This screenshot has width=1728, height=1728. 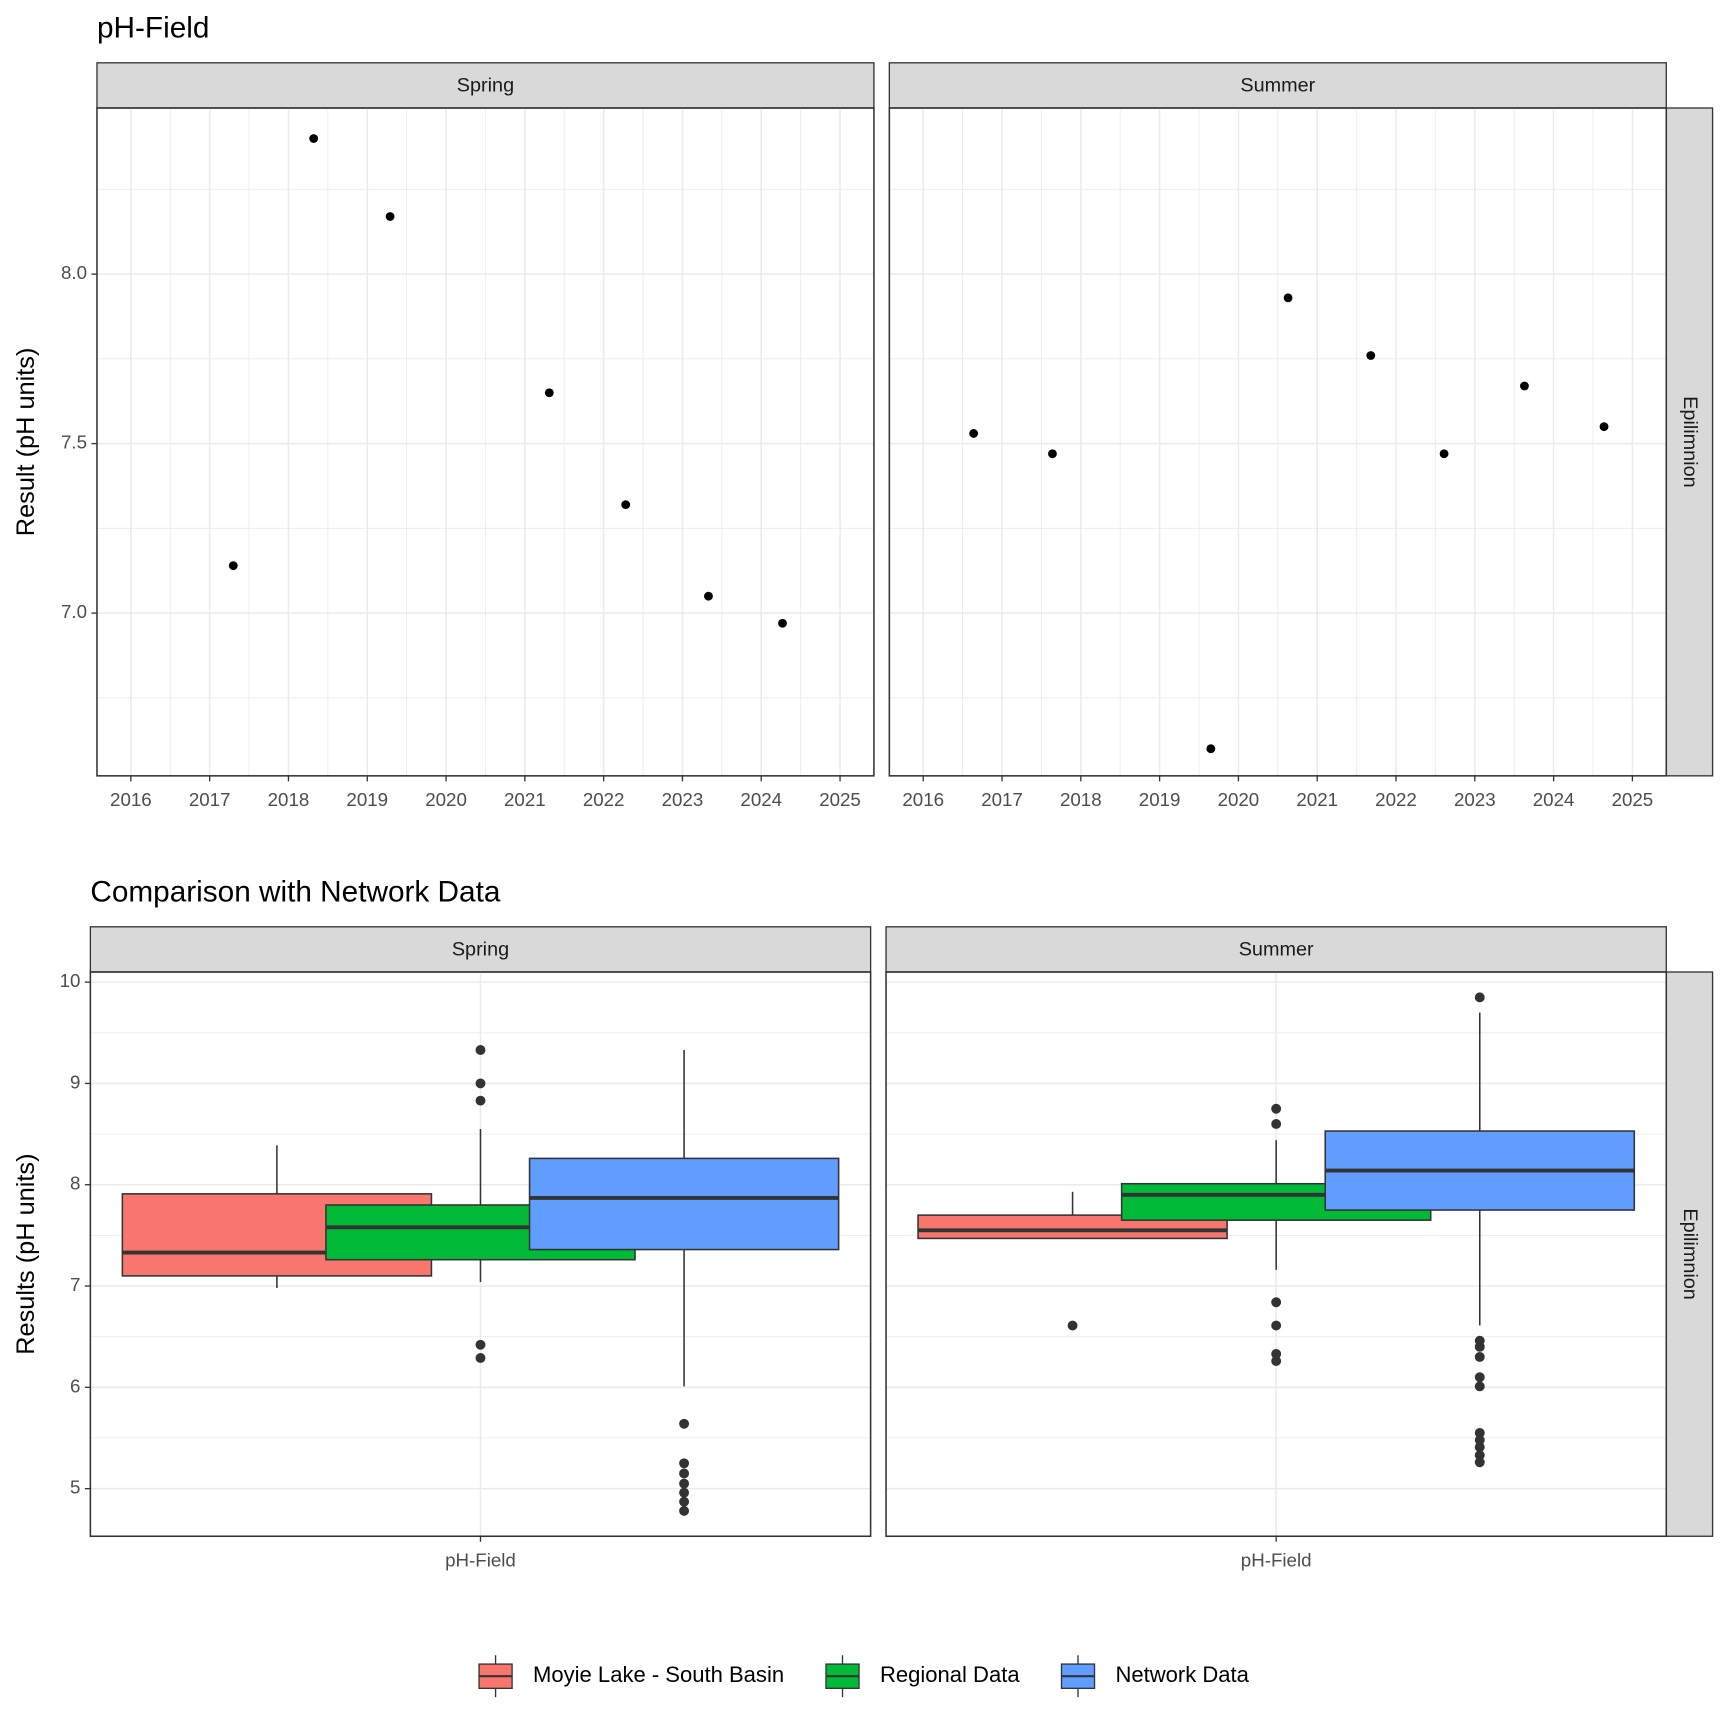 I want to click on y-tick-label: 6, so click(x=75, y=1385).